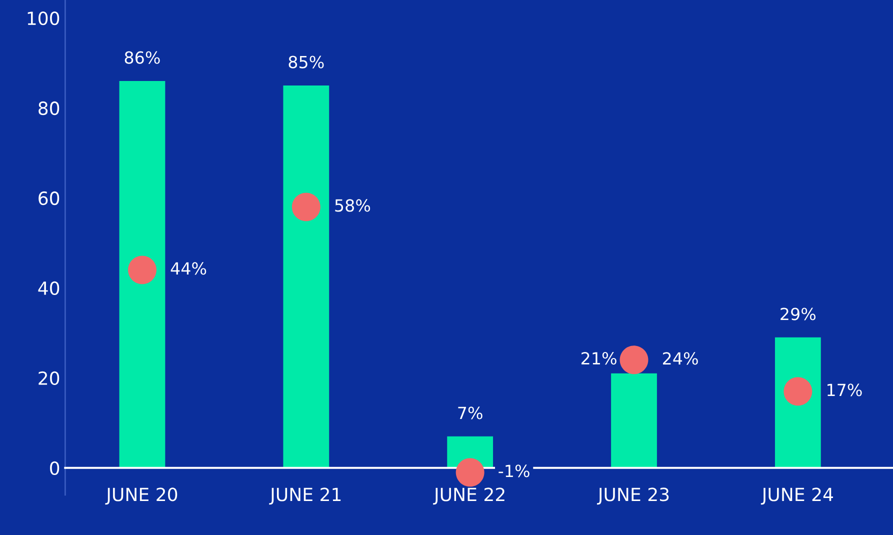  What do you see at coordinates (142, 57) in the screenshot?
I see `data-label: 86%` at bounding box center [142, 57].